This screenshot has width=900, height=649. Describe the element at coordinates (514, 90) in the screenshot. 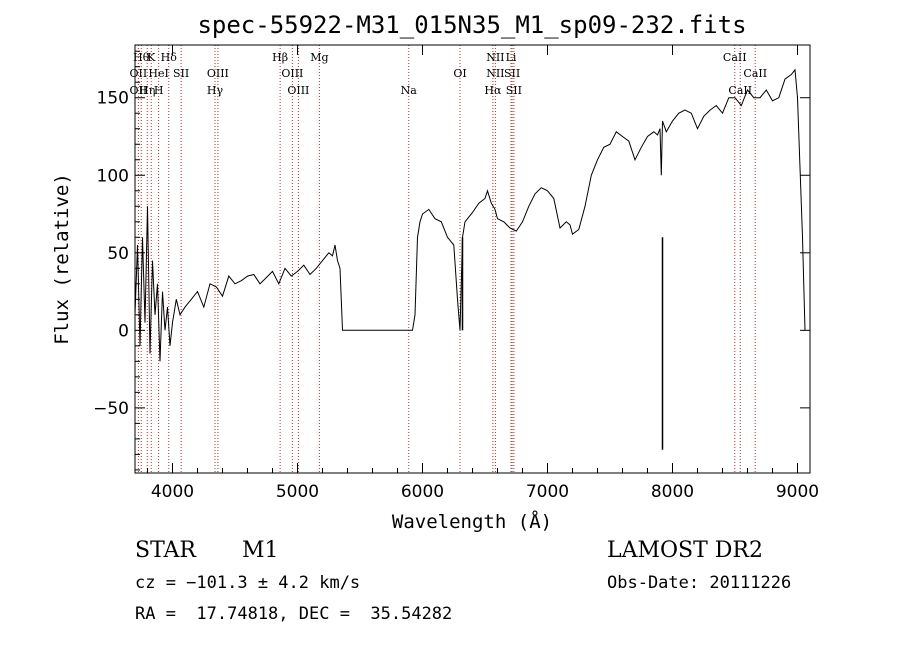

I see `marker-label-24: SII` at that location.